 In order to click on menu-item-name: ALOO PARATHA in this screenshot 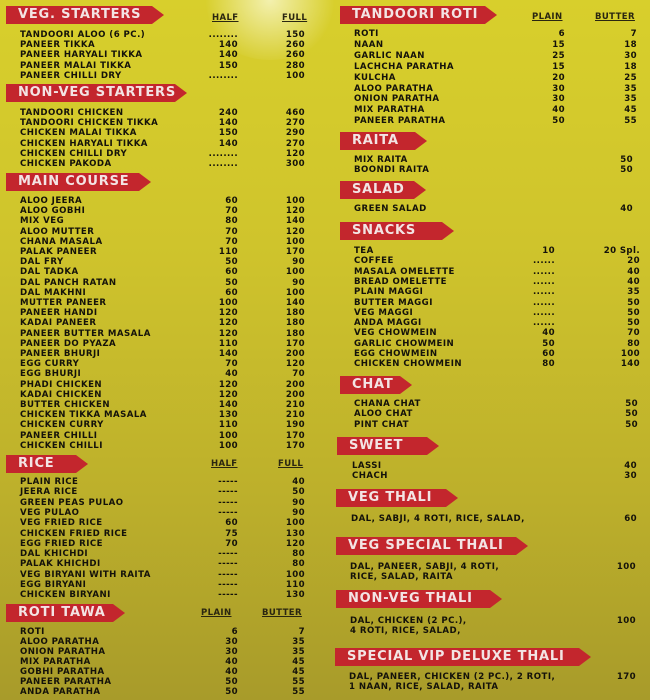, I will do `click(394, 88)`.